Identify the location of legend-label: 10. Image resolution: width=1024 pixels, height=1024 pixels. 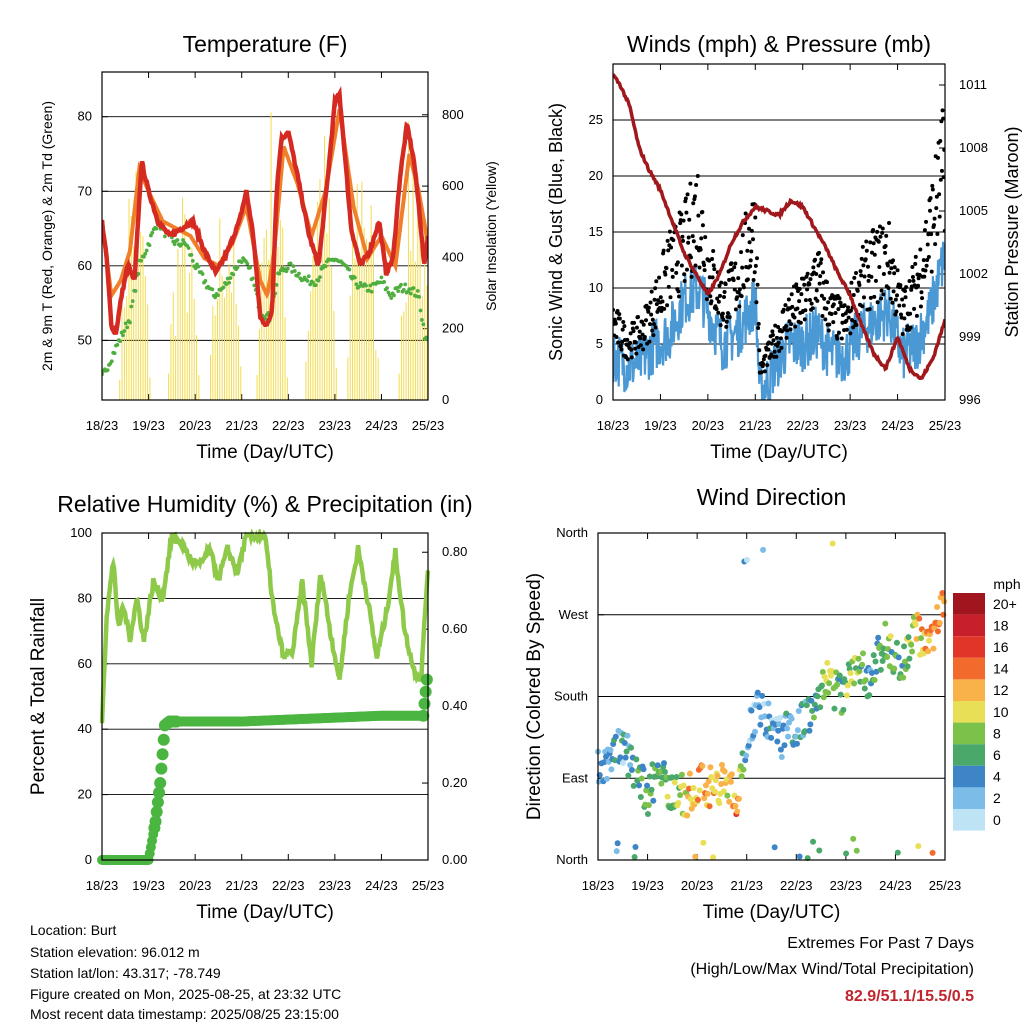
(1001, 712).